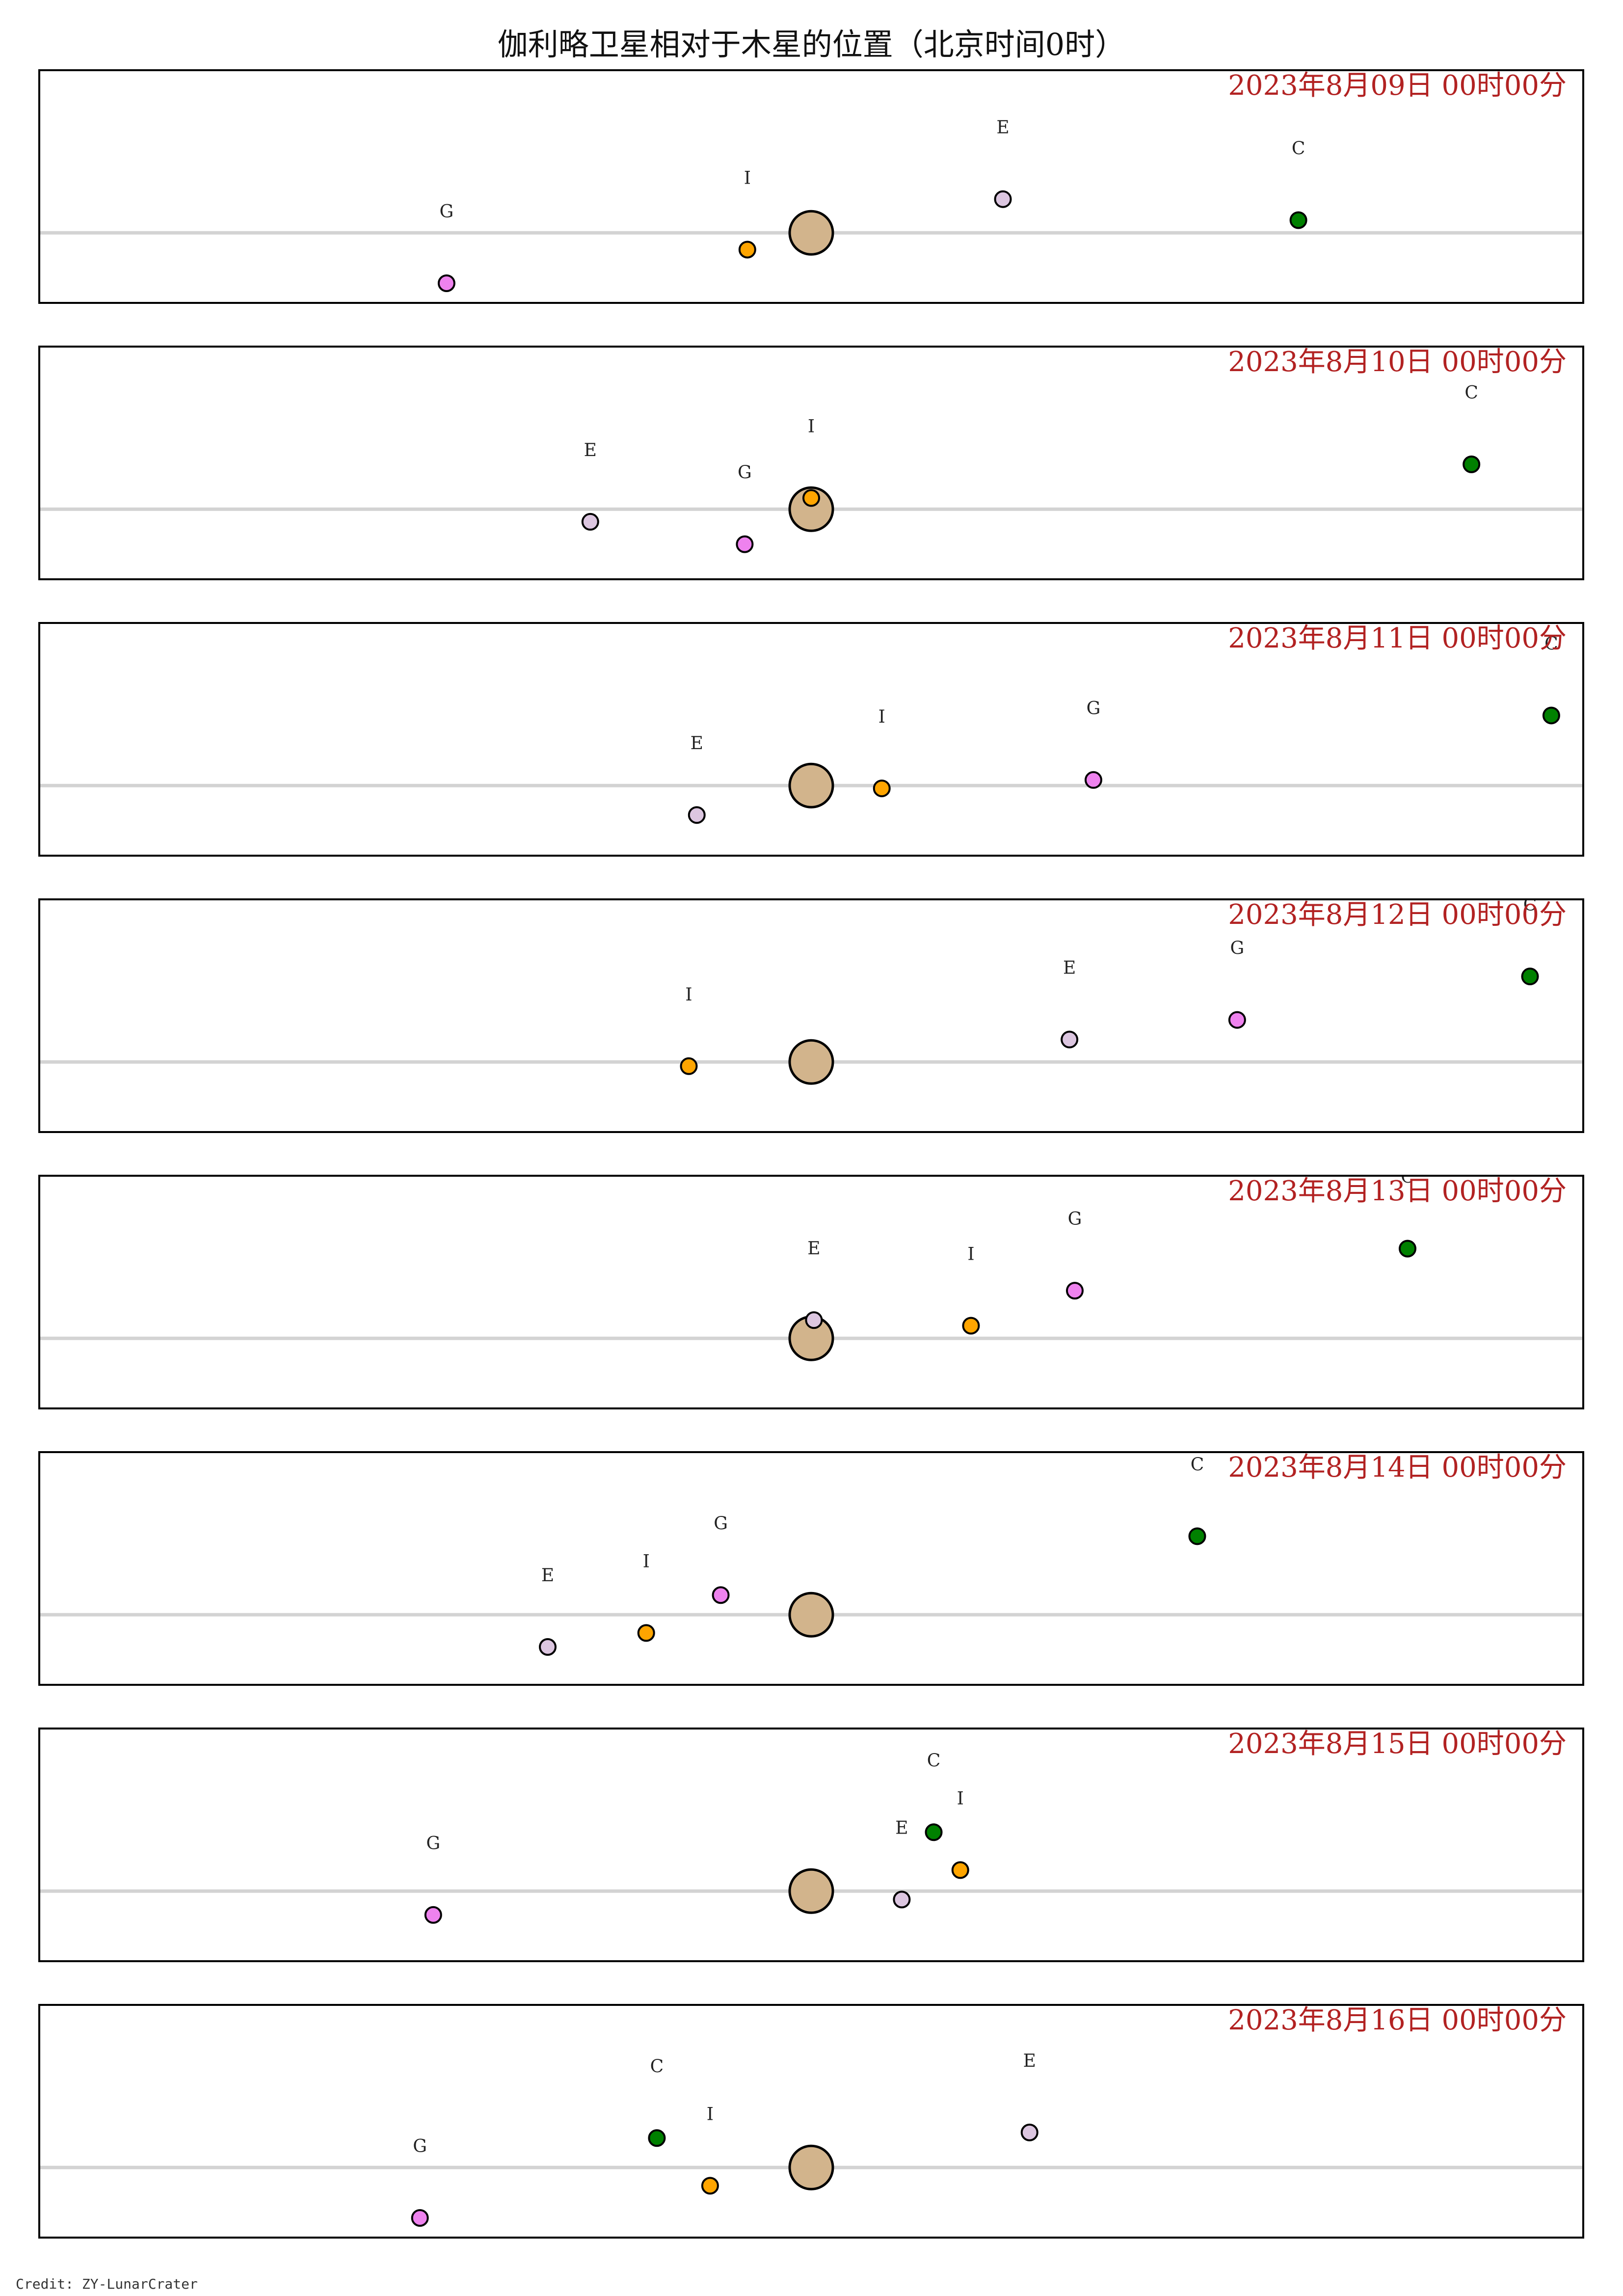 Image resolution: width=1623 pixels, height=2296 pixels. I want to click on panel-7: G E CI 2023年8月15日 00时00分, so click(811, 1845).